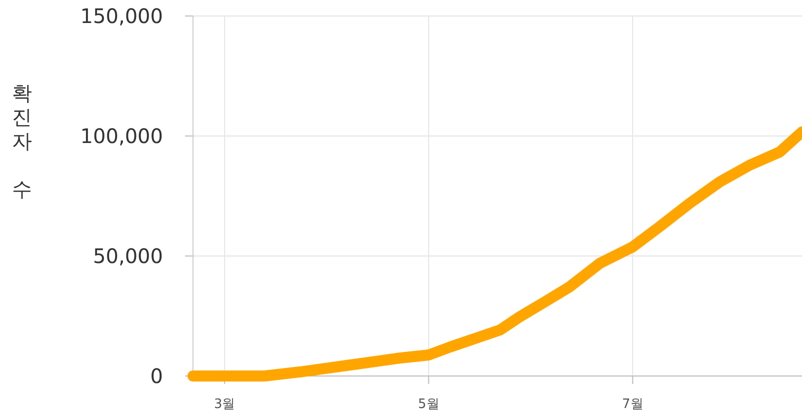 The image size is (802, 416). I want to click on text: 확진자 수, so click(22, 141).